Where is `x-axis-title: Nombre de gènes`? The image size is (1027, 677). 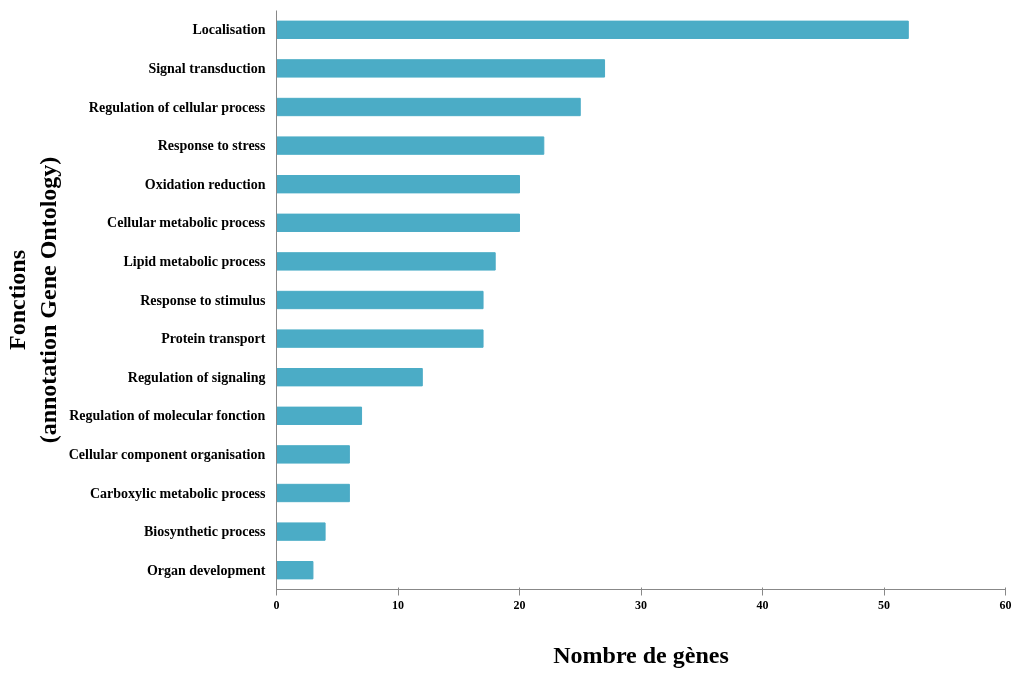
x-axis-title: Nombre de gènes is located at coordinates (641, 654).